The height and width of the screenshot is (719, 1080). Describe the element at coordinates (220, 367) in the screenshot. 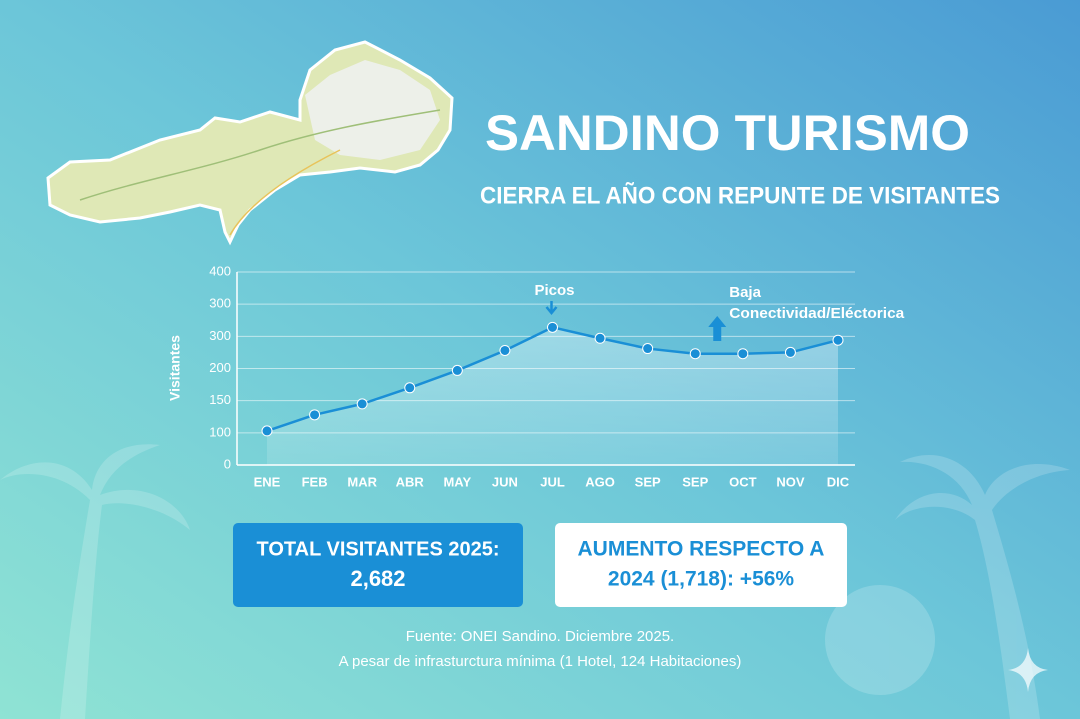

I see `y-tick-label: 200` at that location.